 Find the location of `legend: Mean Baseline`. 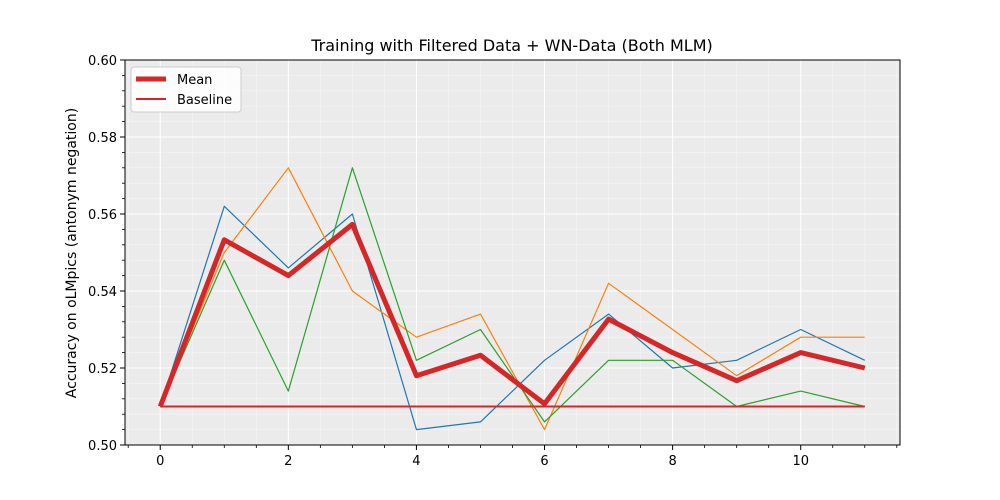

legend: Mean Baseline is located at coordinates (186, 89).